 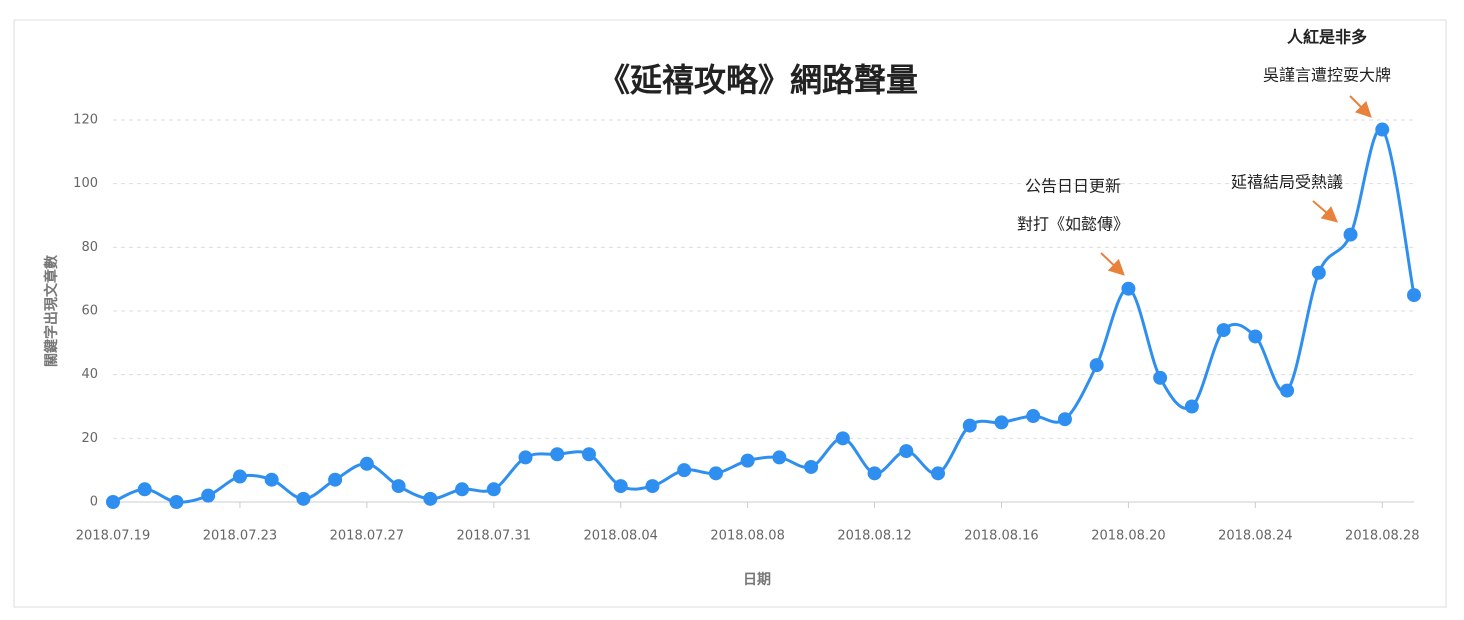 What do you see at coordinates (1001, 536) in the screenshot?
I see `x-tick-label: 2018.08.16` at bounding box center [1001, 536].